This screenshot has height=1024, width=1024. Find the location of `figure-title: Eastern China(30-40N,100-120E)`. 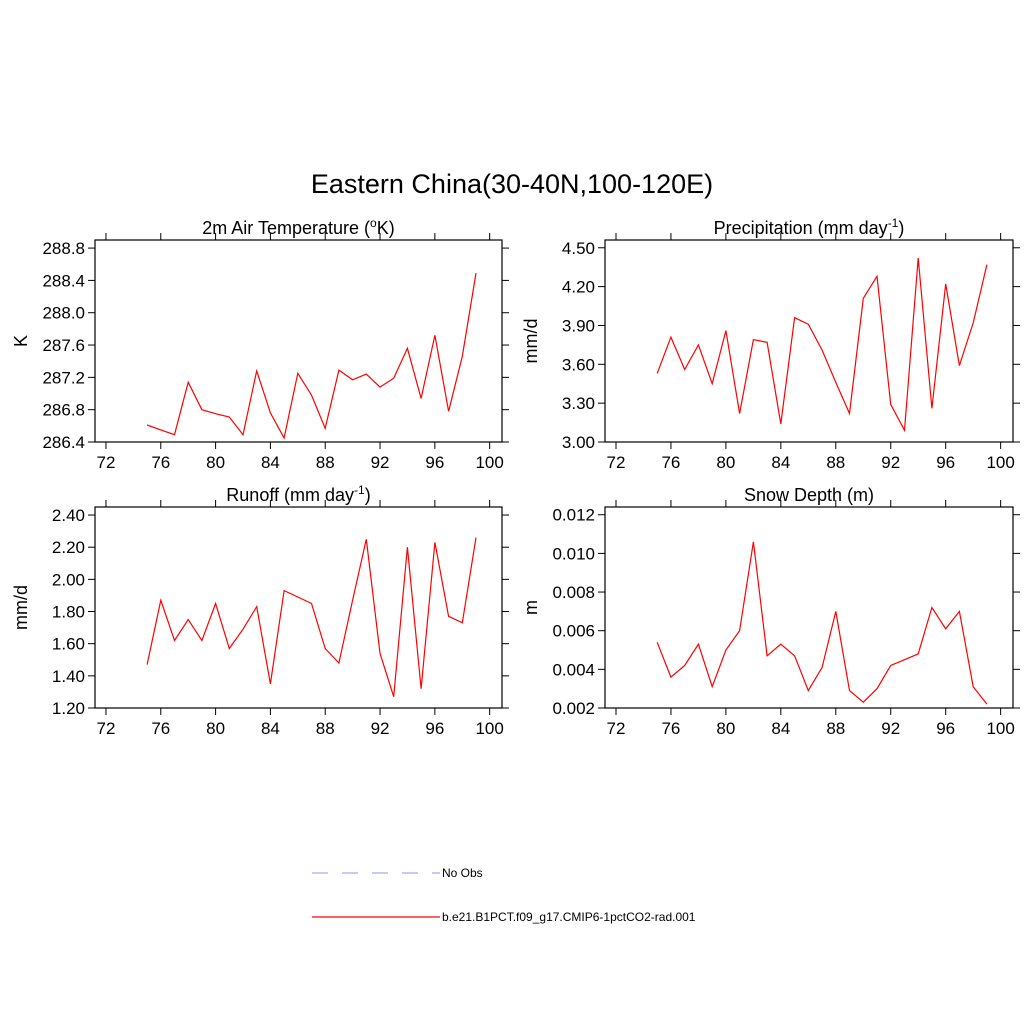

figure-title: Eastern China(30-40N,100-120E) is located at coordinates (512, 184).